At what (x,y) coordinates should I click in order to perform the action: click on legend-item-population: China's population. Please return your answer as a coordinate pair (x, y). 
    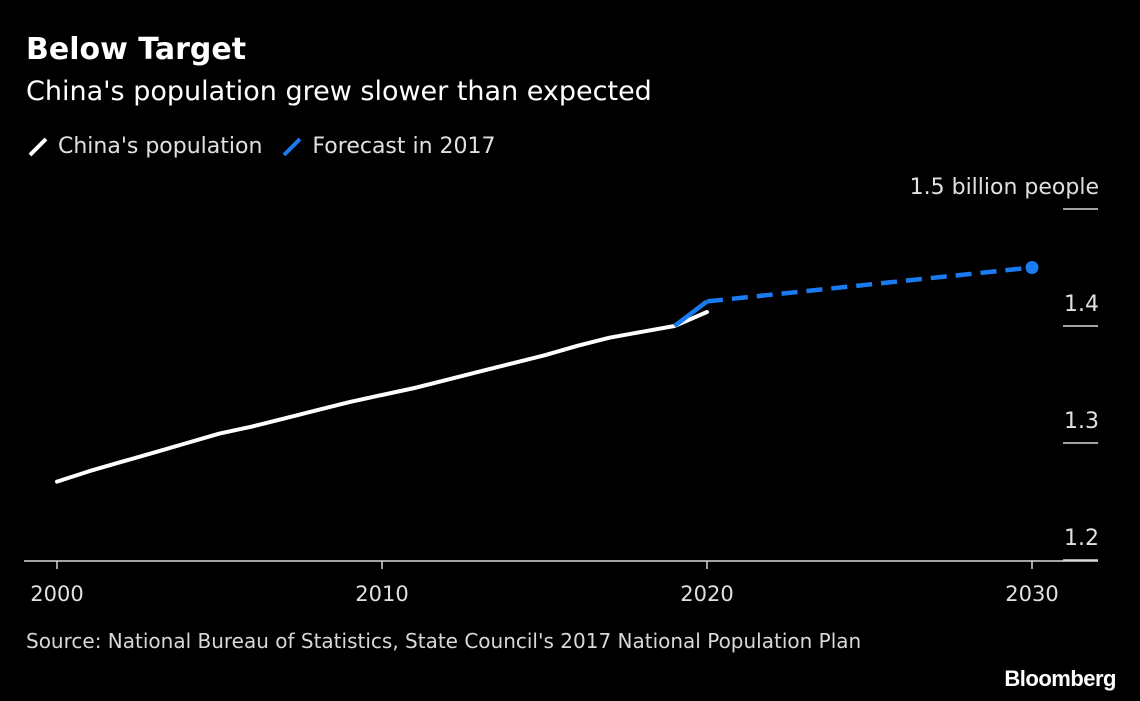
    Looking at the image, I should click on (144, 146).